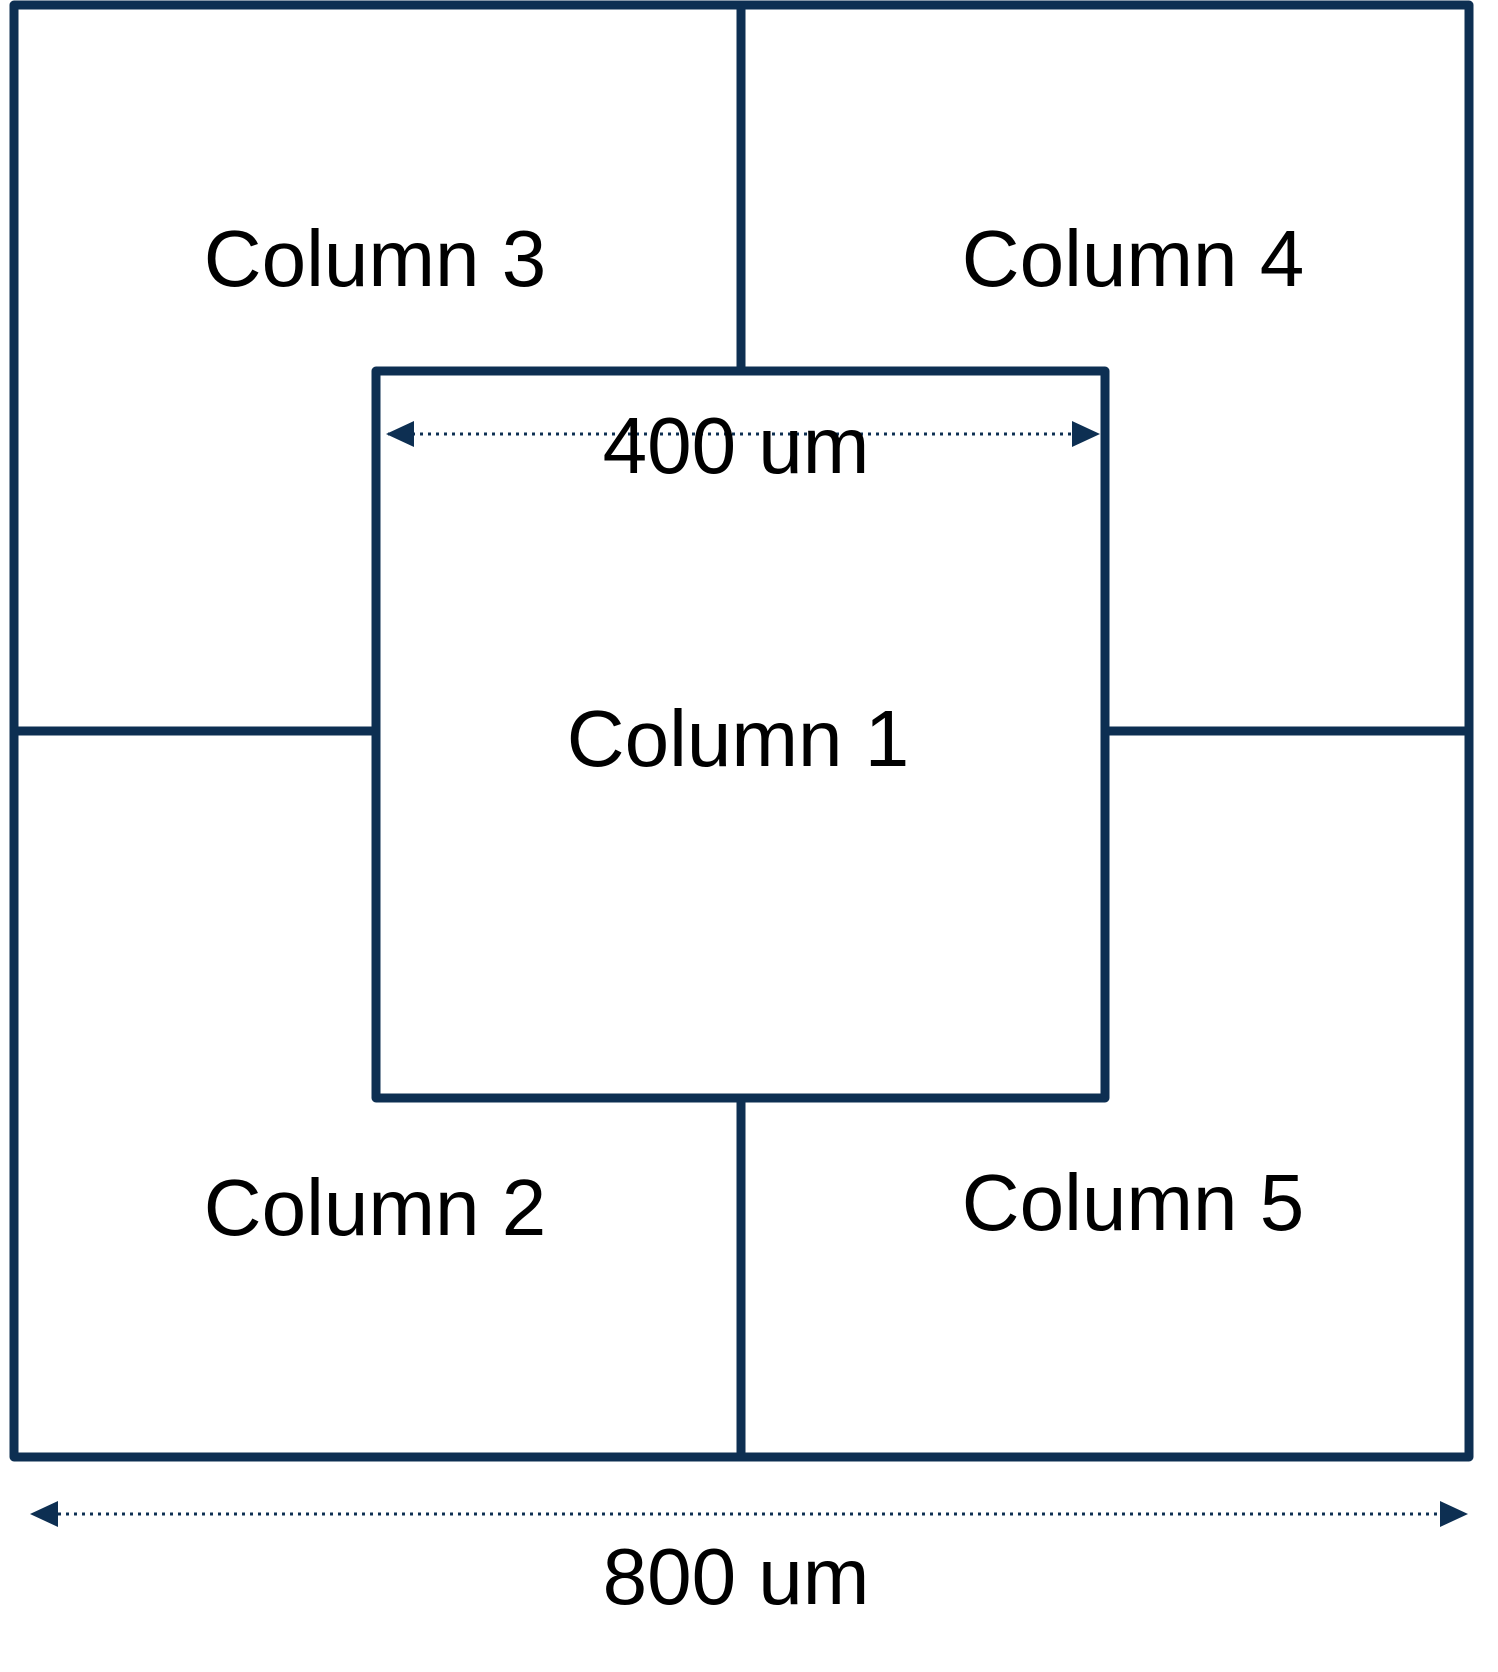 This screenshot has width=1498, height=1672. Describe the element at coordinates (738, 738) in the screenshot. I see `column-1-label: Column 1` at that location.